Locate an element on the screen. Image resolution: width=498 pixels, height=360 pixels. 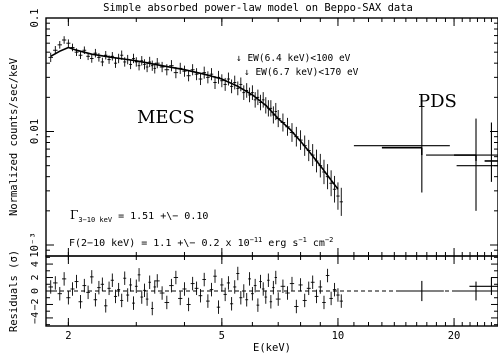
residual-tick-label: 4 is located at coordinates (35, 264).